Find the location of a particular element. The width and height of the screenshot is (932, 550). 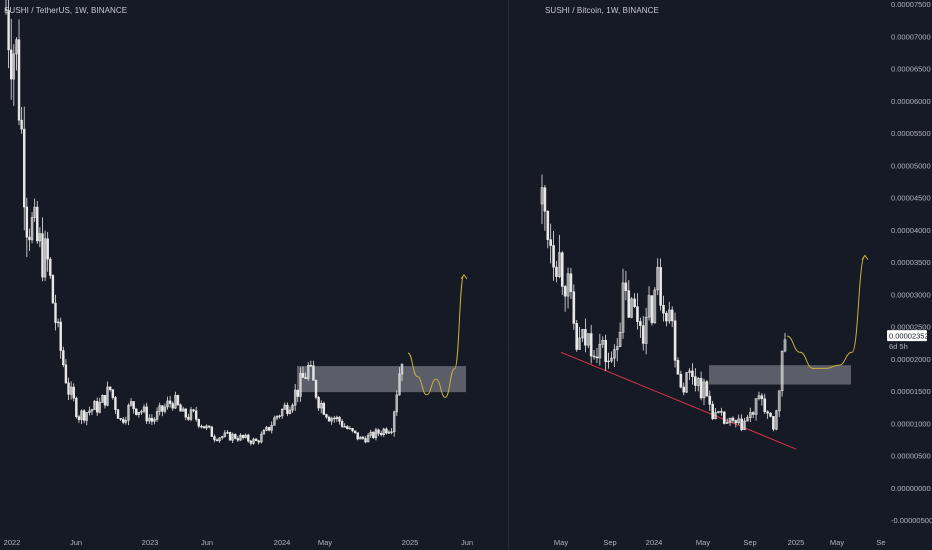

price-label: 0.00002352 is located at coordinates (909, 336).